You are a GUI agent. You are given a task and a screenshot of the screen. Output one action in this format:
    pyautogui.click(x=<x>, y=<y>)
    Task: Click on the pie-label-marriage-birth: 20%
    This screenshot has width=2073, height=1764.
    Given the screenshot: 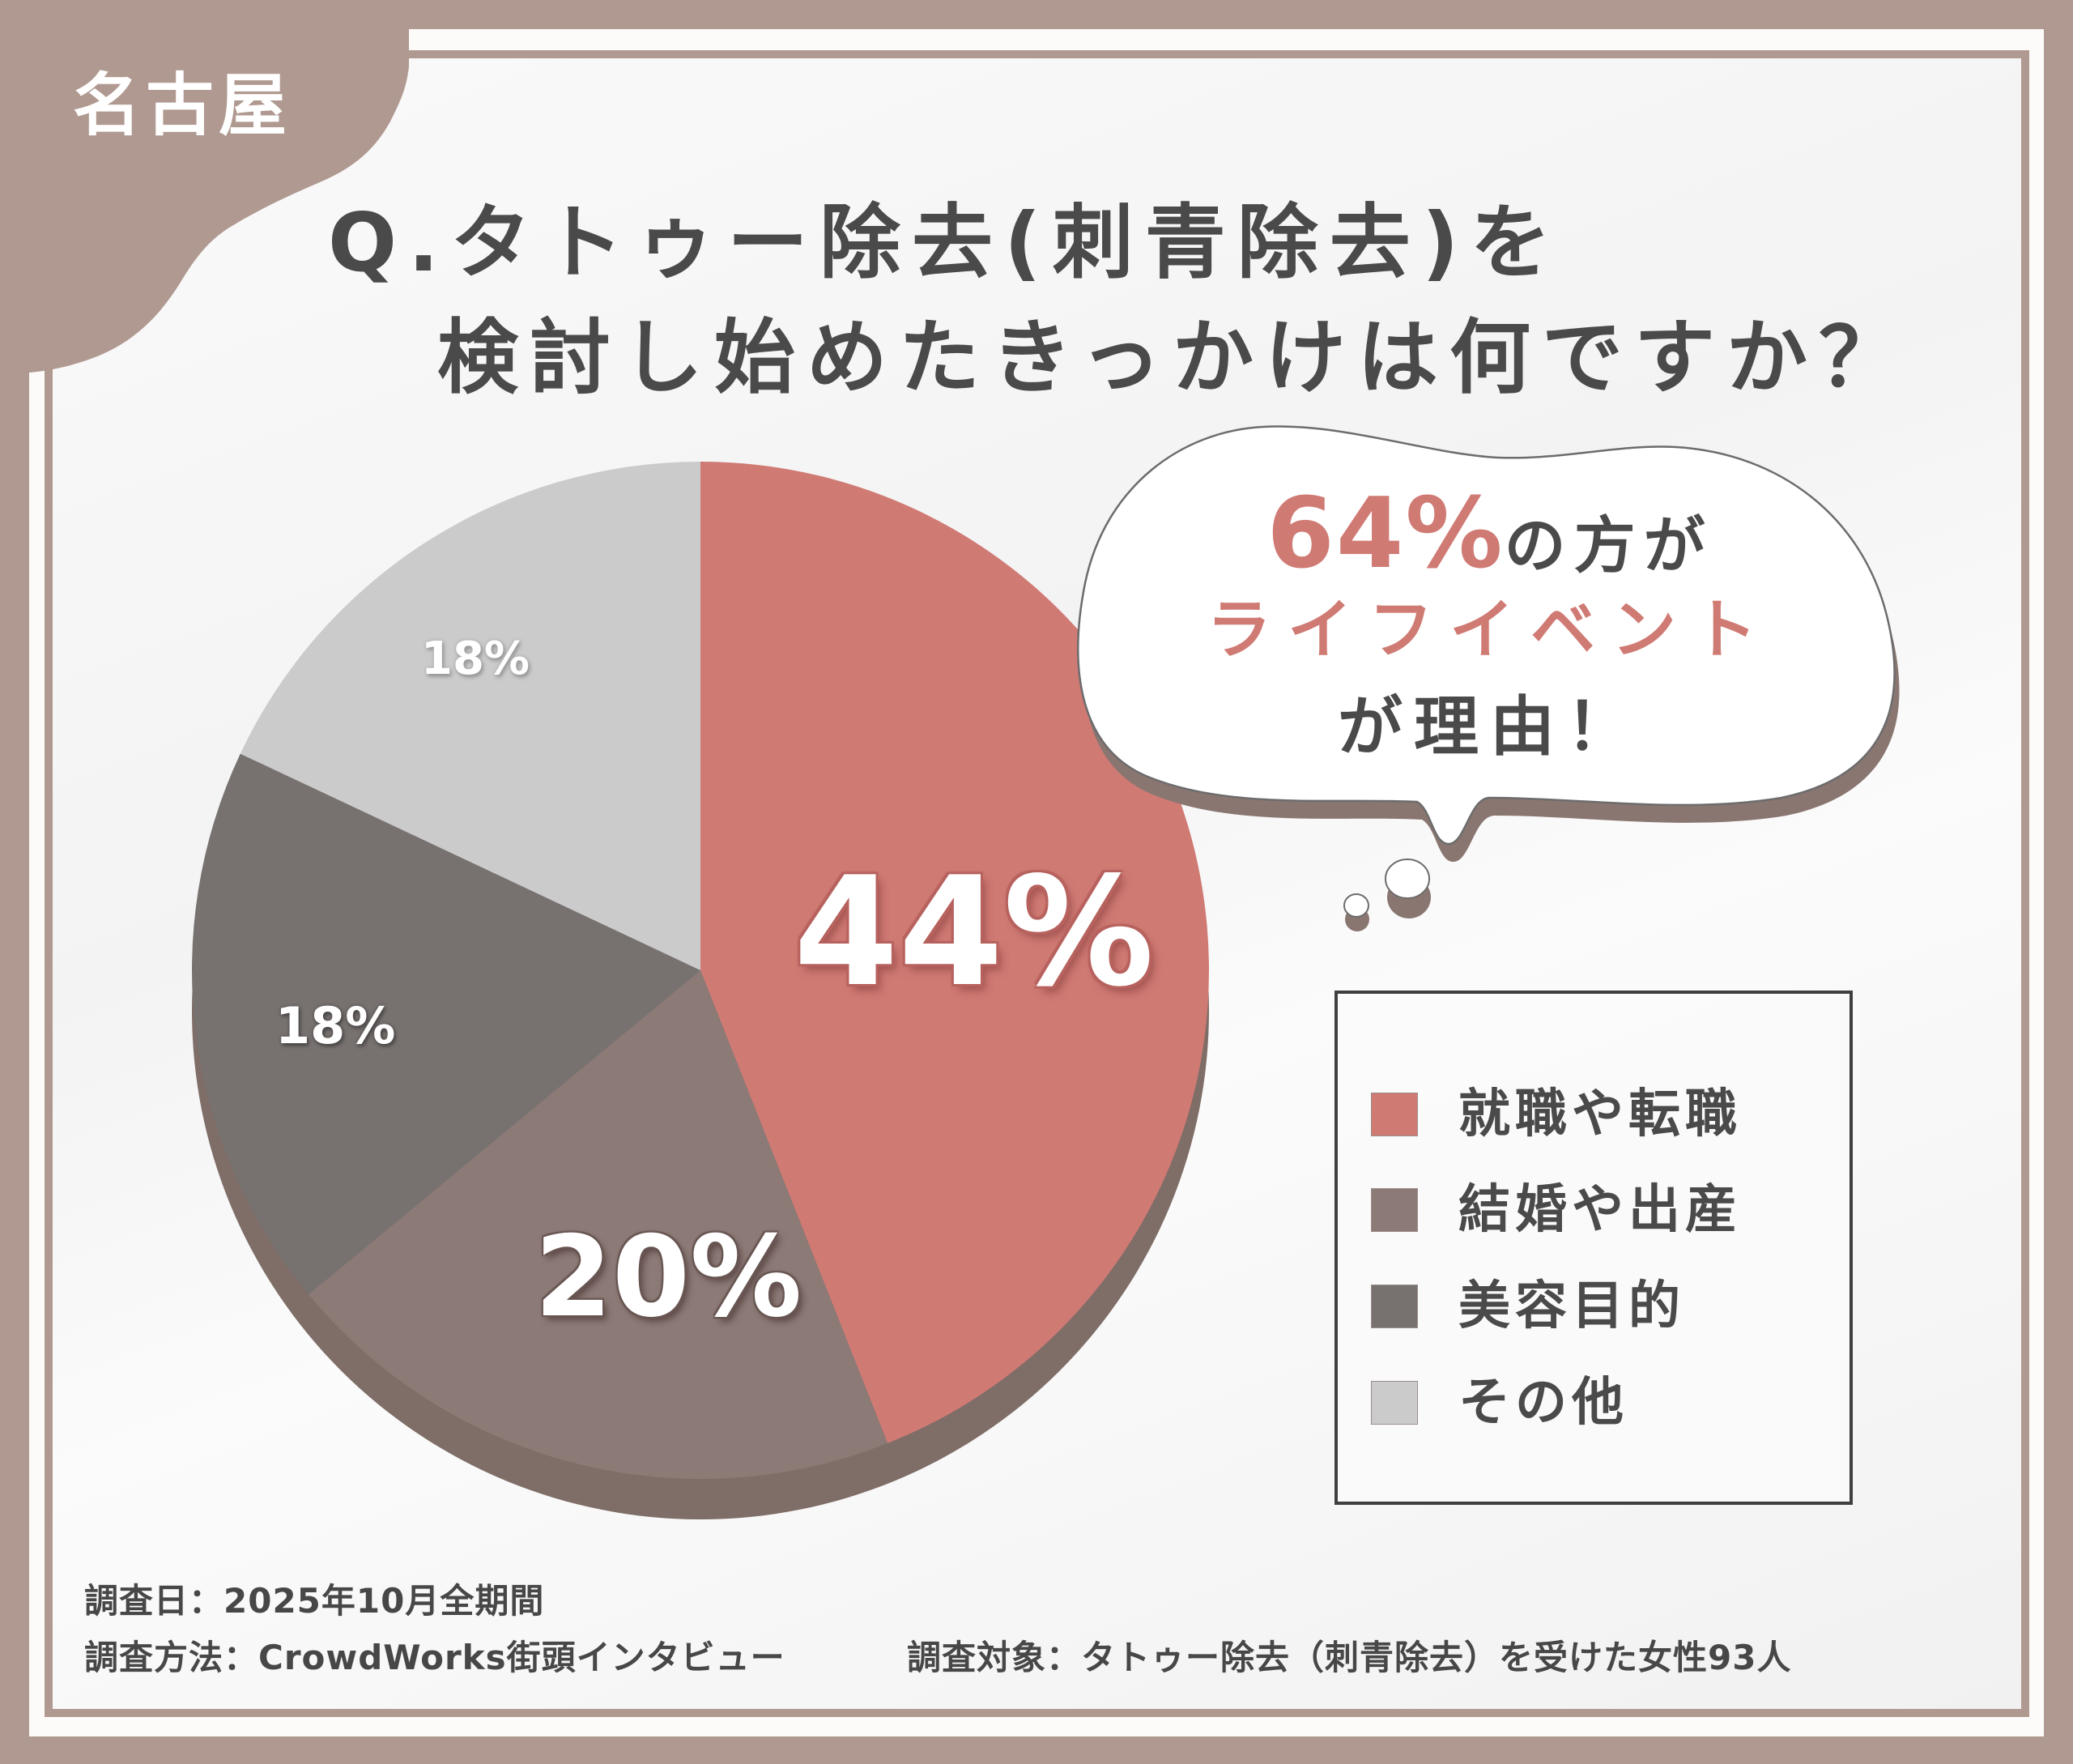 What is the action you would take?
    pyautogui.click(x=668, y=1277)
    